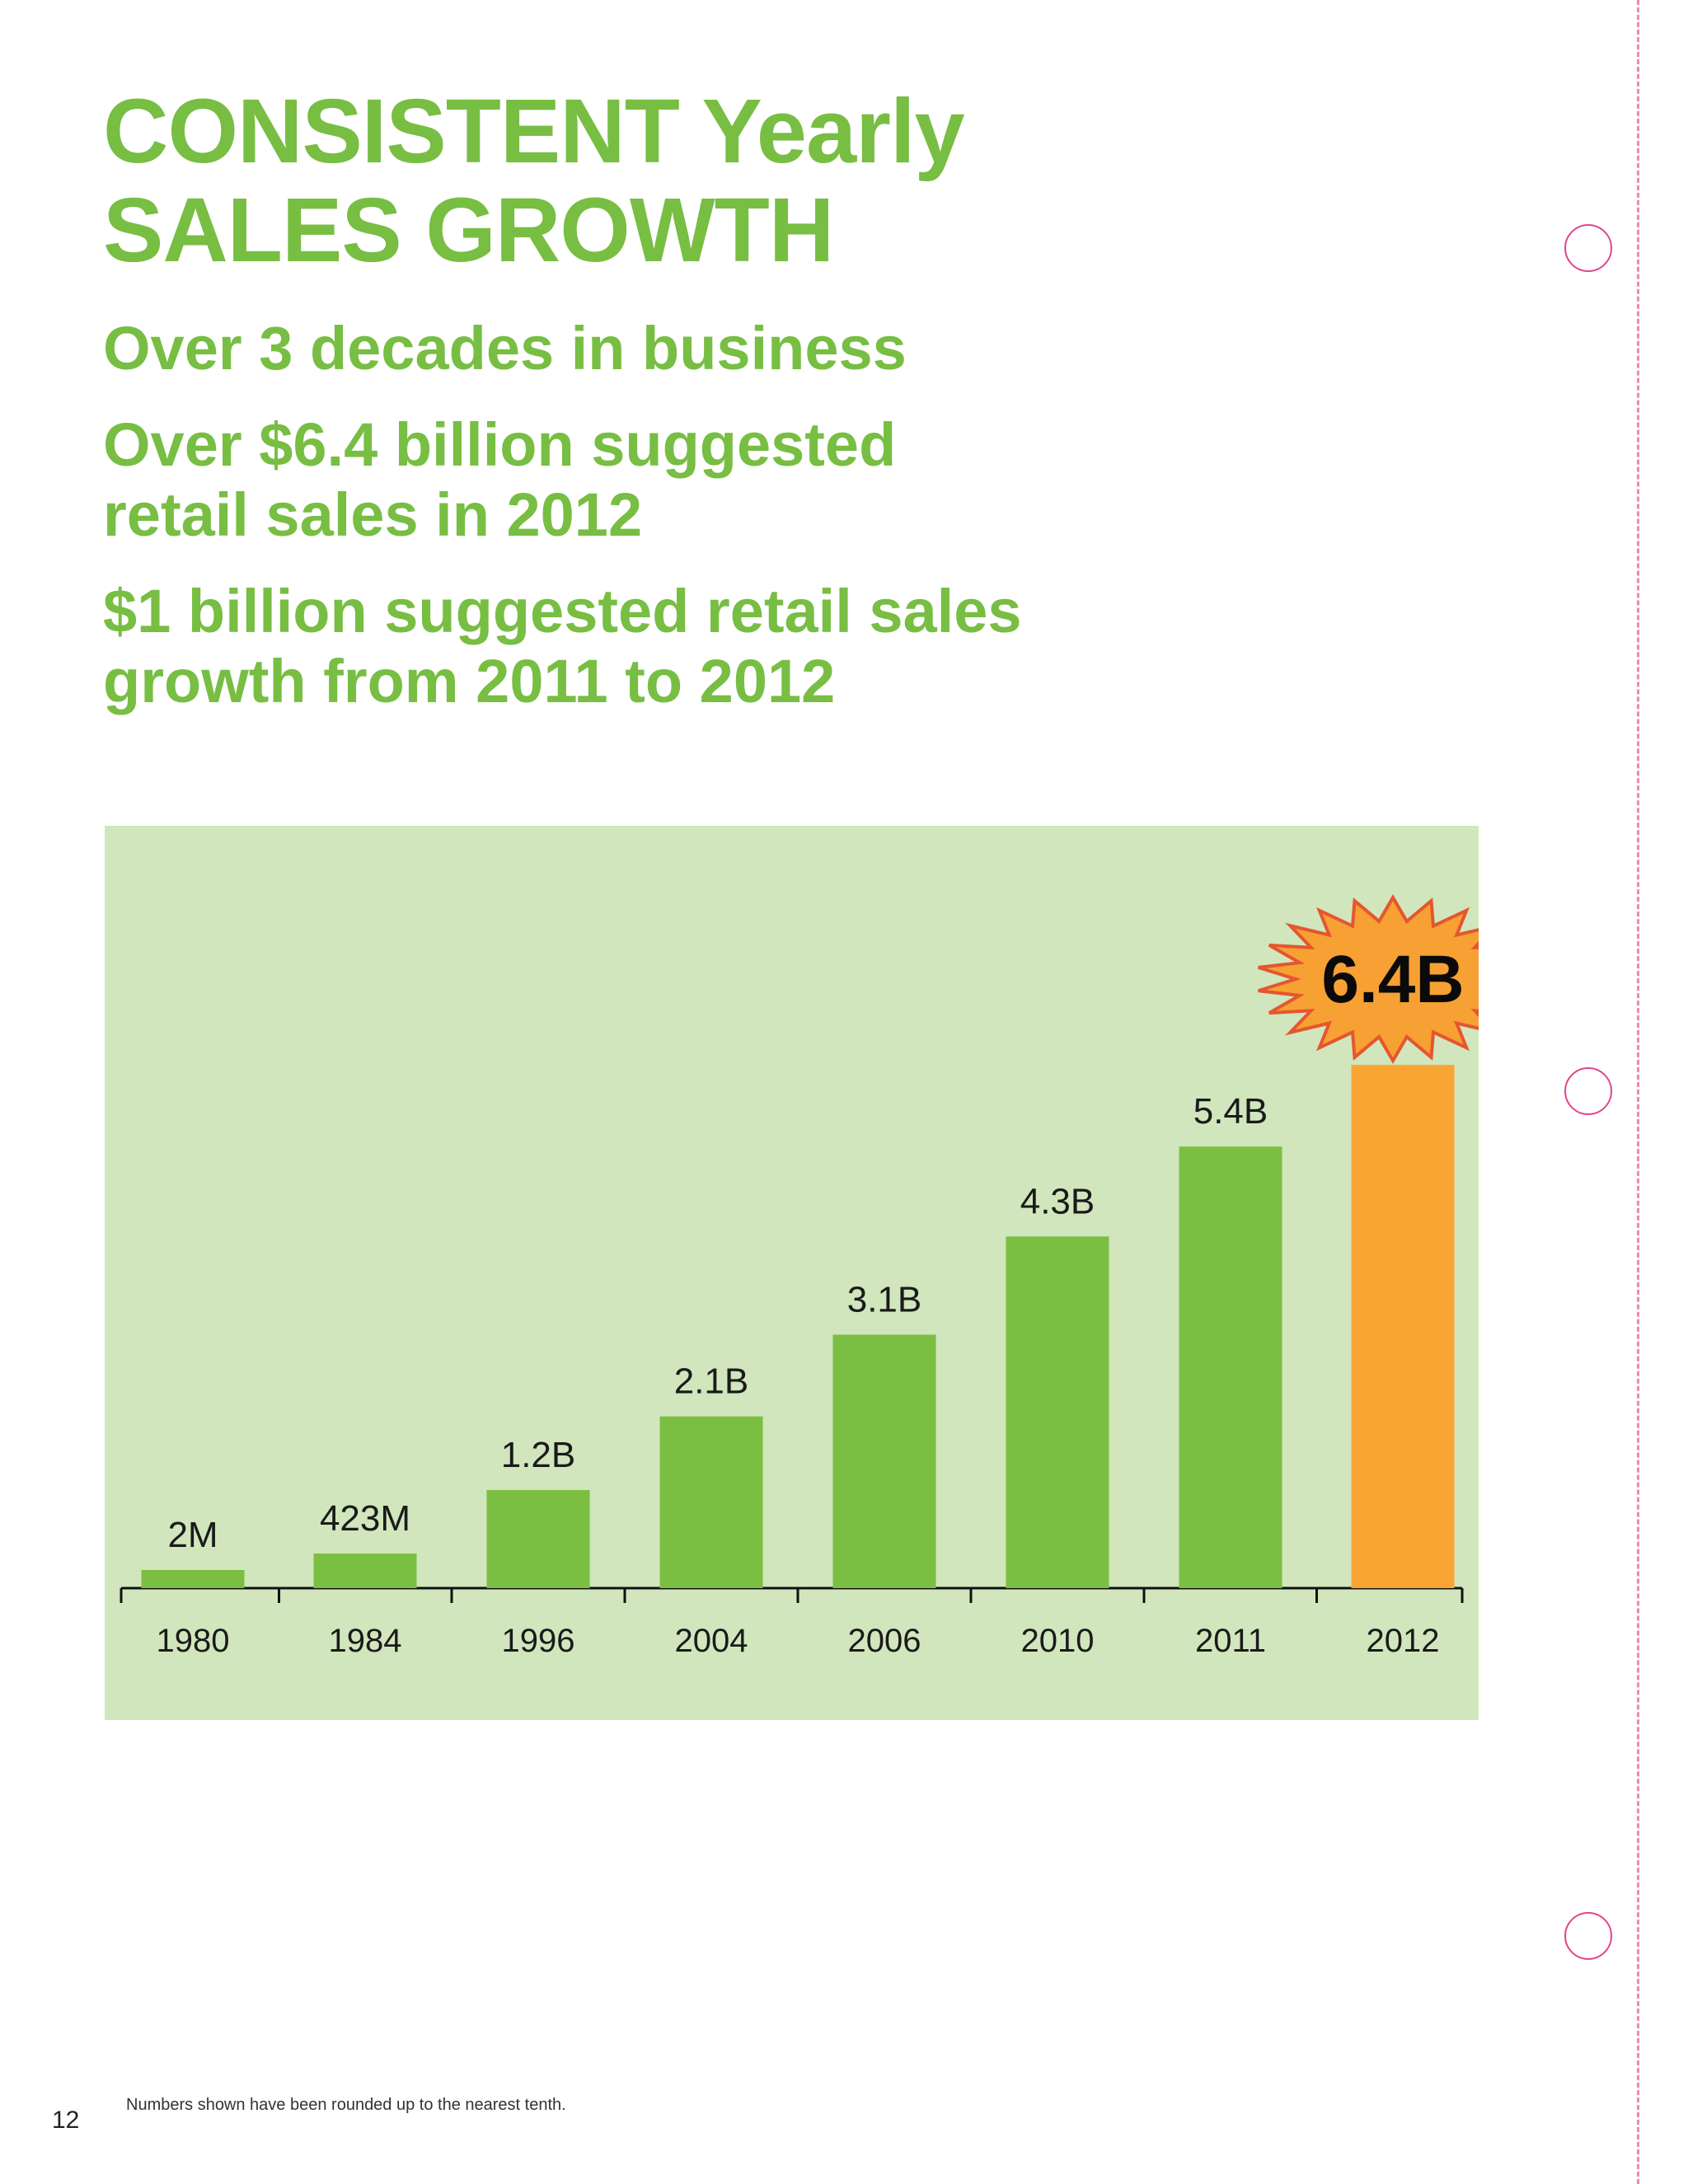 This screenshot has width=1688, height=2184. I want to click on binder-hole-top, so click(1588, 248).